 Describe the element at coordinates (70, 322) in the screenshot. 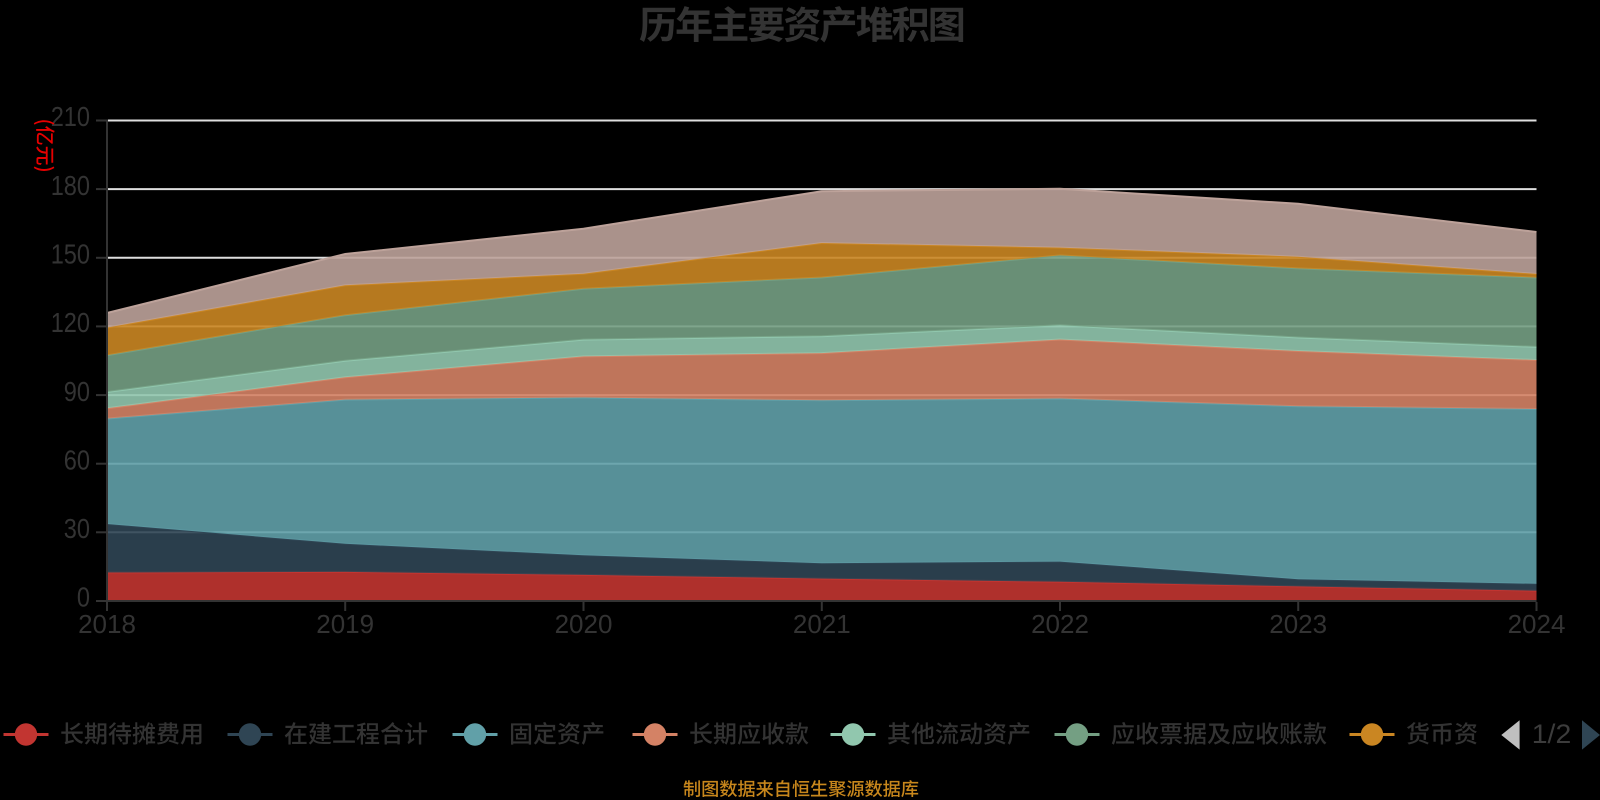

I see `svg-text: 120` at that location.